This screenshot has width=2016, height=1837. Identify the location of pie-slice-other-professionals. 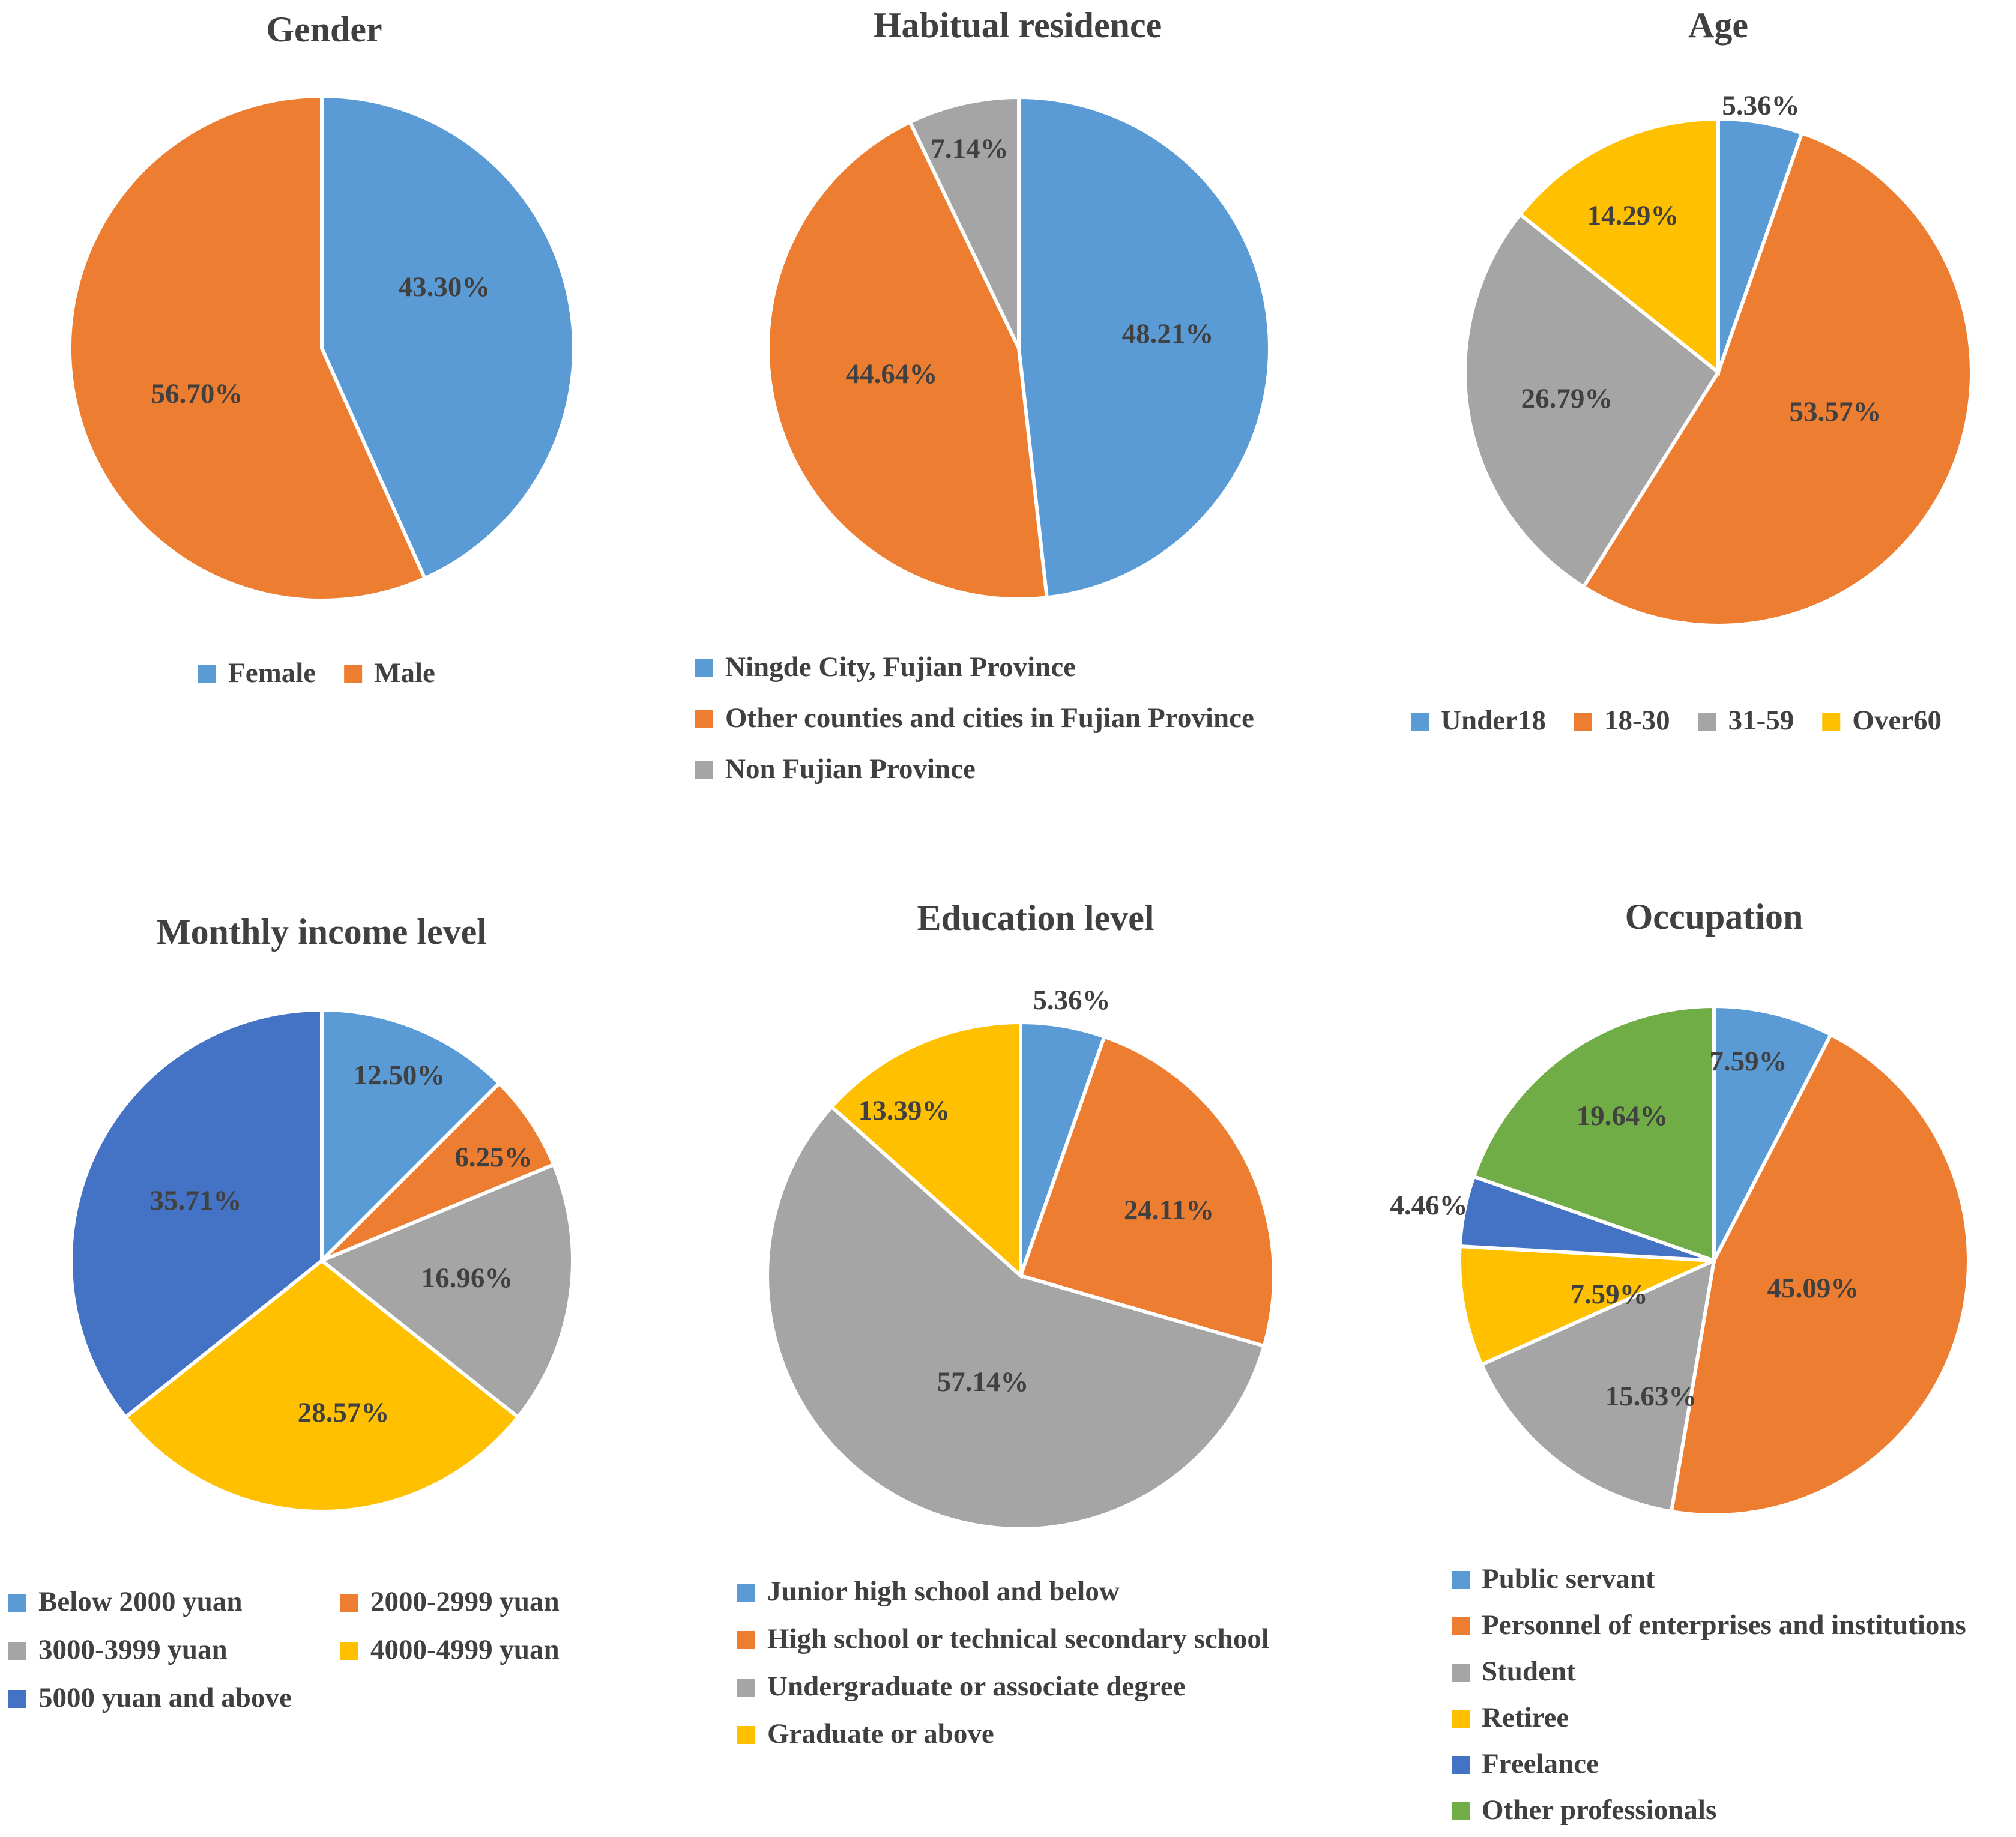
(1593, 1134).